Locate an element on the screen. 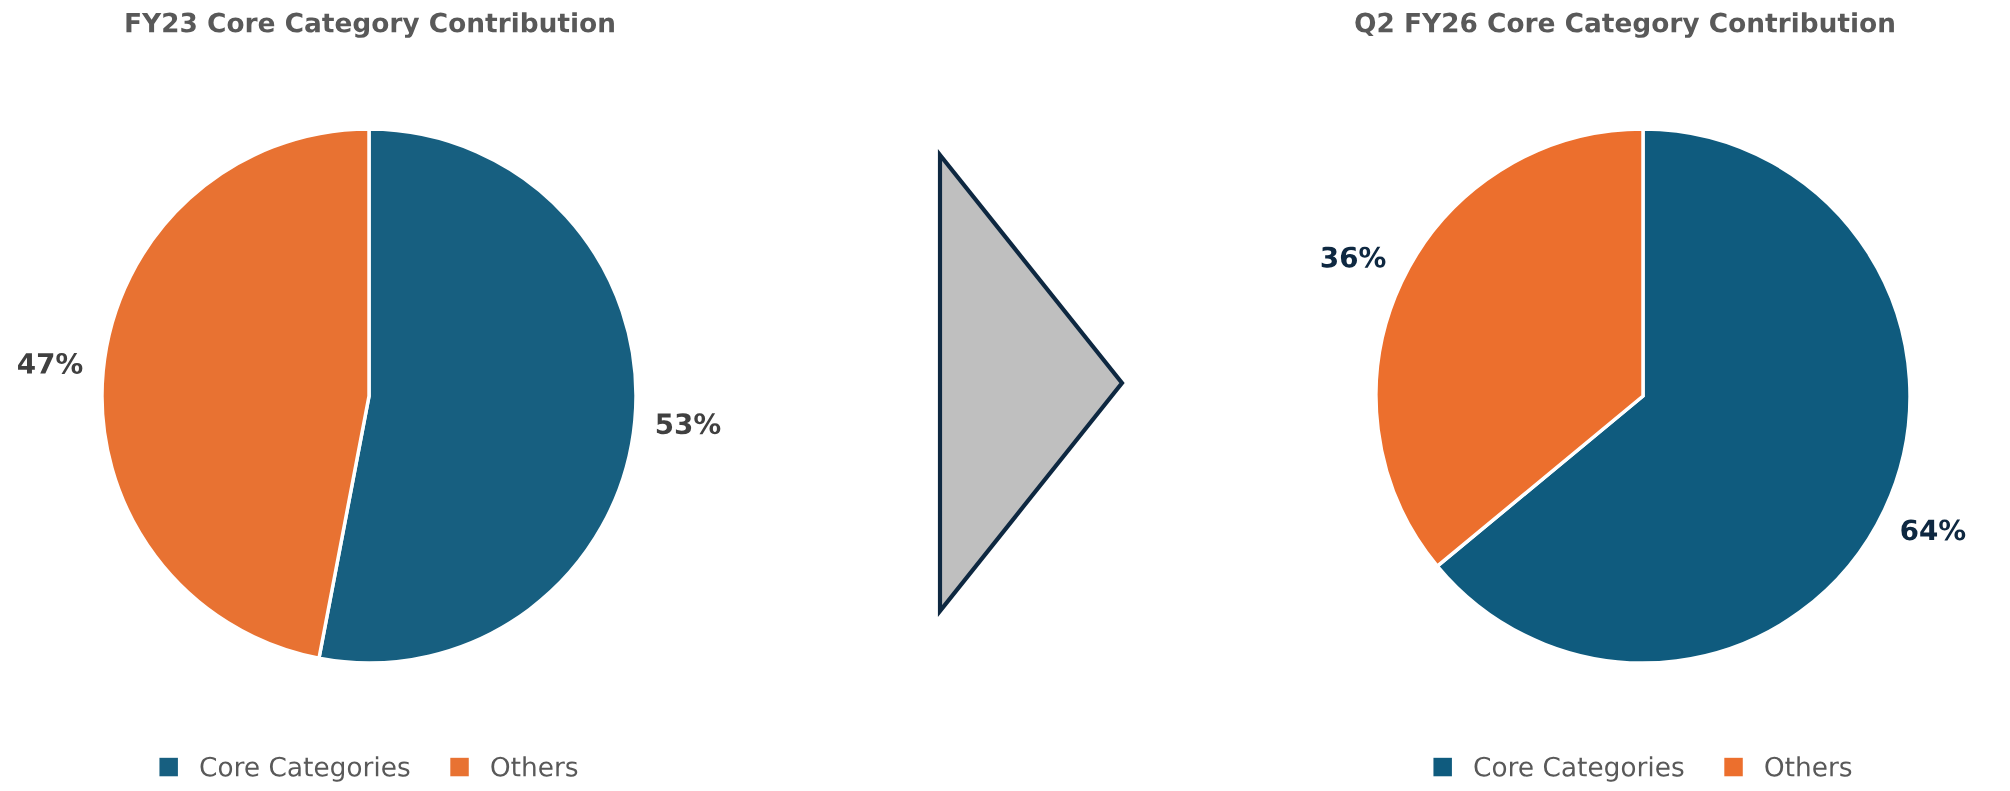 The image size is (2010, 791). data-label: 64% is located at coordinates (1933, 530).